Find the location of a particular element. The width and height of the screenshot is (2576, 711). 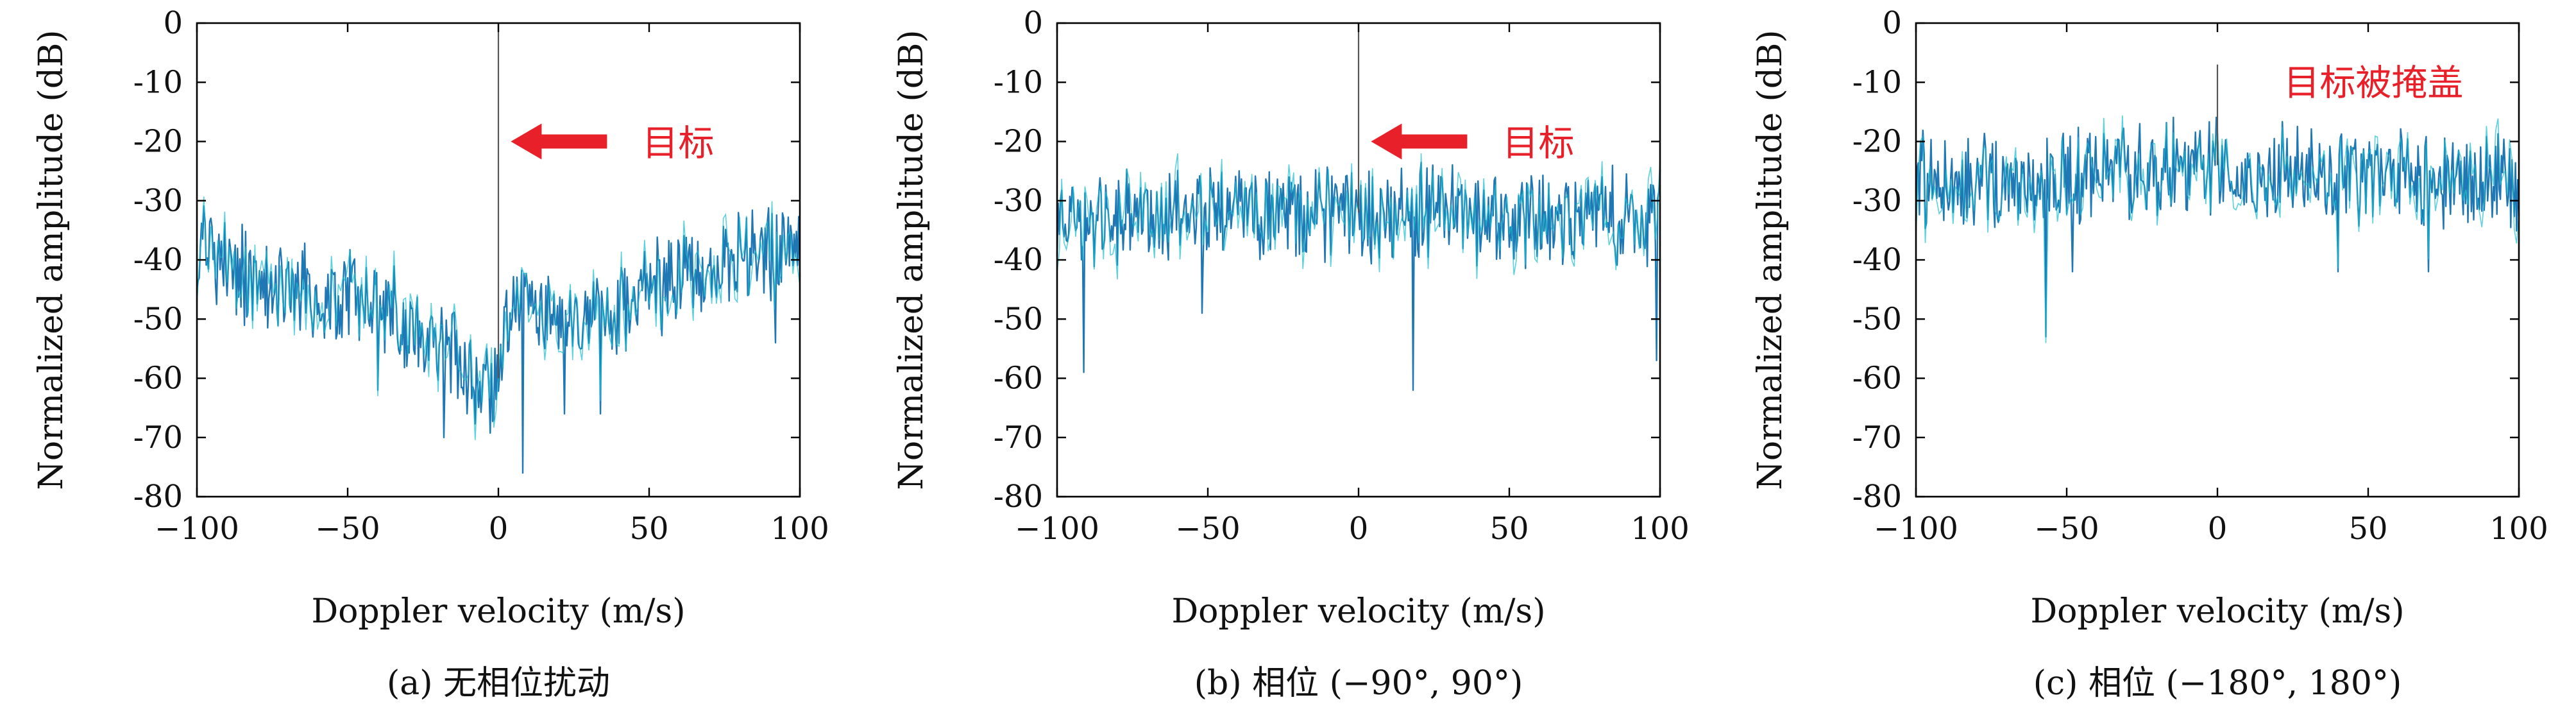

panel-caption: (a) 无相位扰动 is located at coordinates (498, 683).